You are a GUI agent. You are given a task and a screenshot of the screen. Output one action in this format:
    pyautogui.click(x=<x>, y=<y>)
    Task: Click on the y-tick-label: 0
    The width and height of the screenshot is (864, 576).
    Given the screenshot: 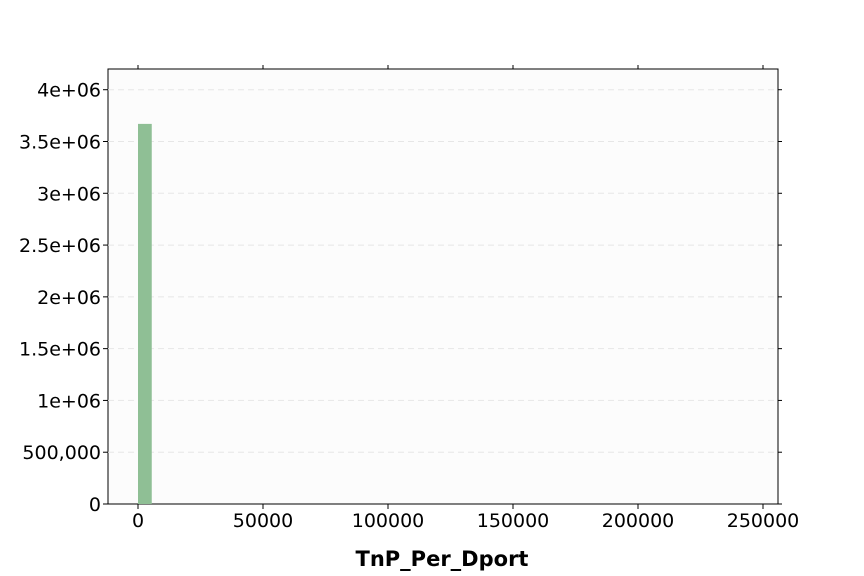 What is the action you would take?
    pyautogui.click(x=95, y=505)
    